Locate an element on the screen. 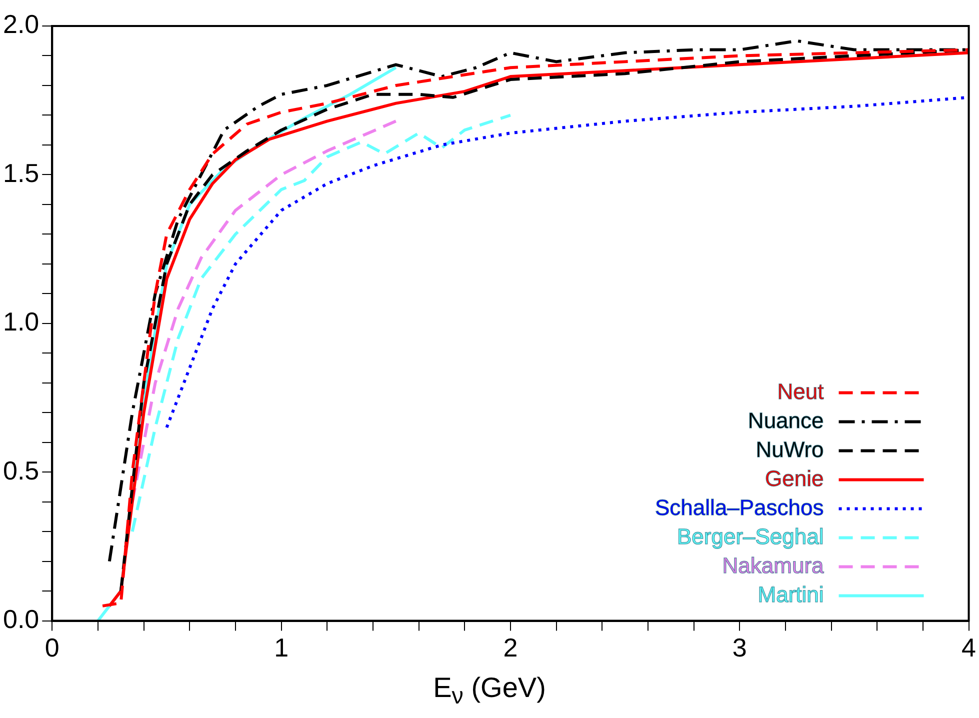 Image resolution: width=979 pixels, height=718 pixels. x-axis-title: E$_{ν}$ (GeV) is located at coordinates (489, 691).